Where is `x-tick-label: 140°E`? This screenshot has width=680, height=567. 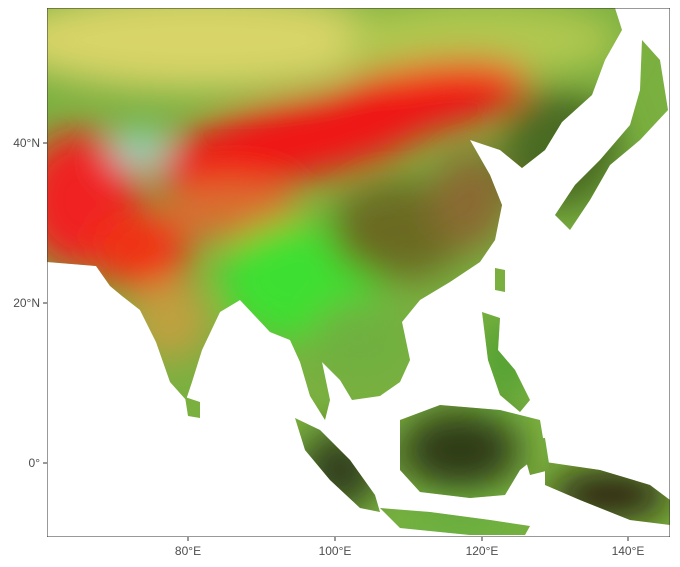
x-tick-label: 140°E is located at coordinates (628, 551).